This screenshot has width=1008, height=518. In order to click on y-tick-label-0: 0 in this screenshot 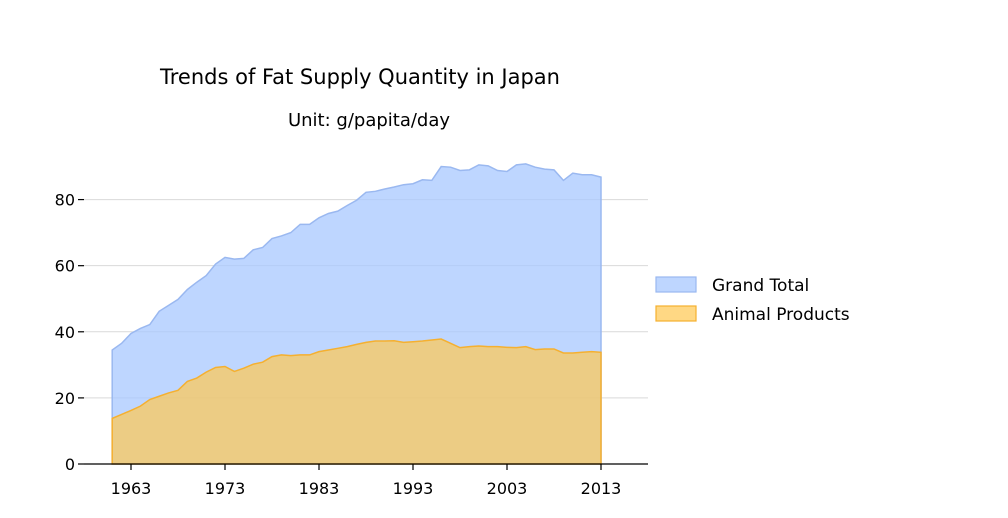, I will do `click(70, 464)`.